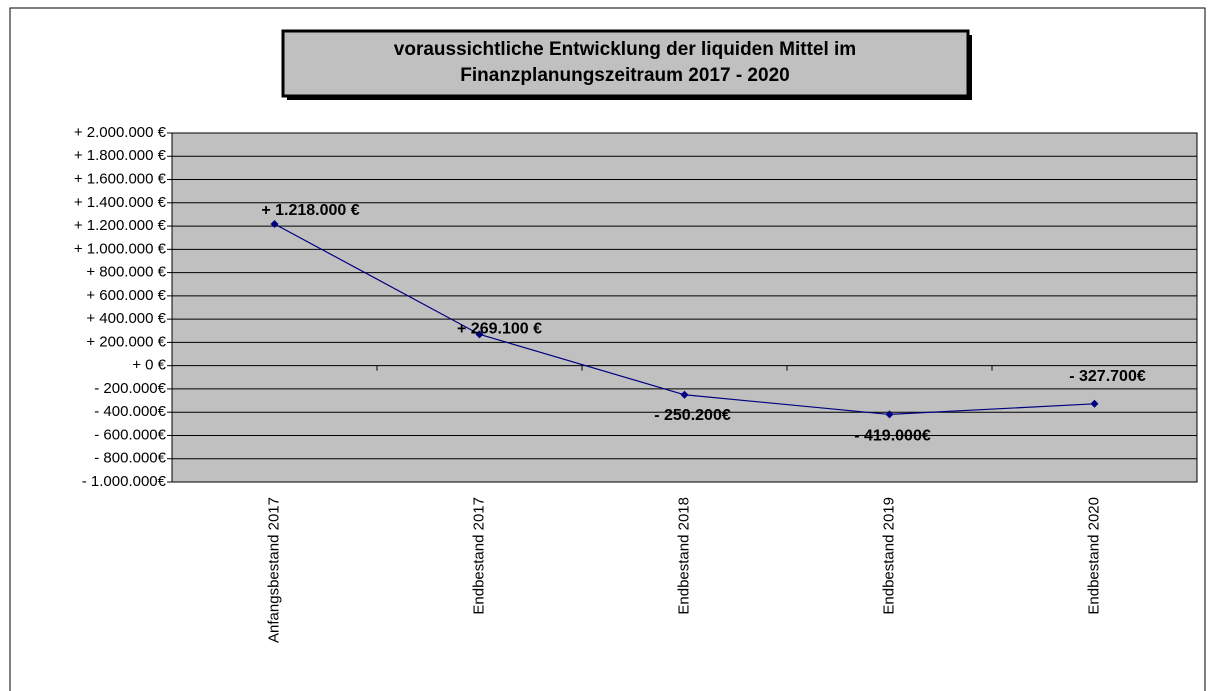 This screenshot has width=1208, height=691. I want to click on x-tick-label: Anfangsbestand 2017, so click(273, 570).